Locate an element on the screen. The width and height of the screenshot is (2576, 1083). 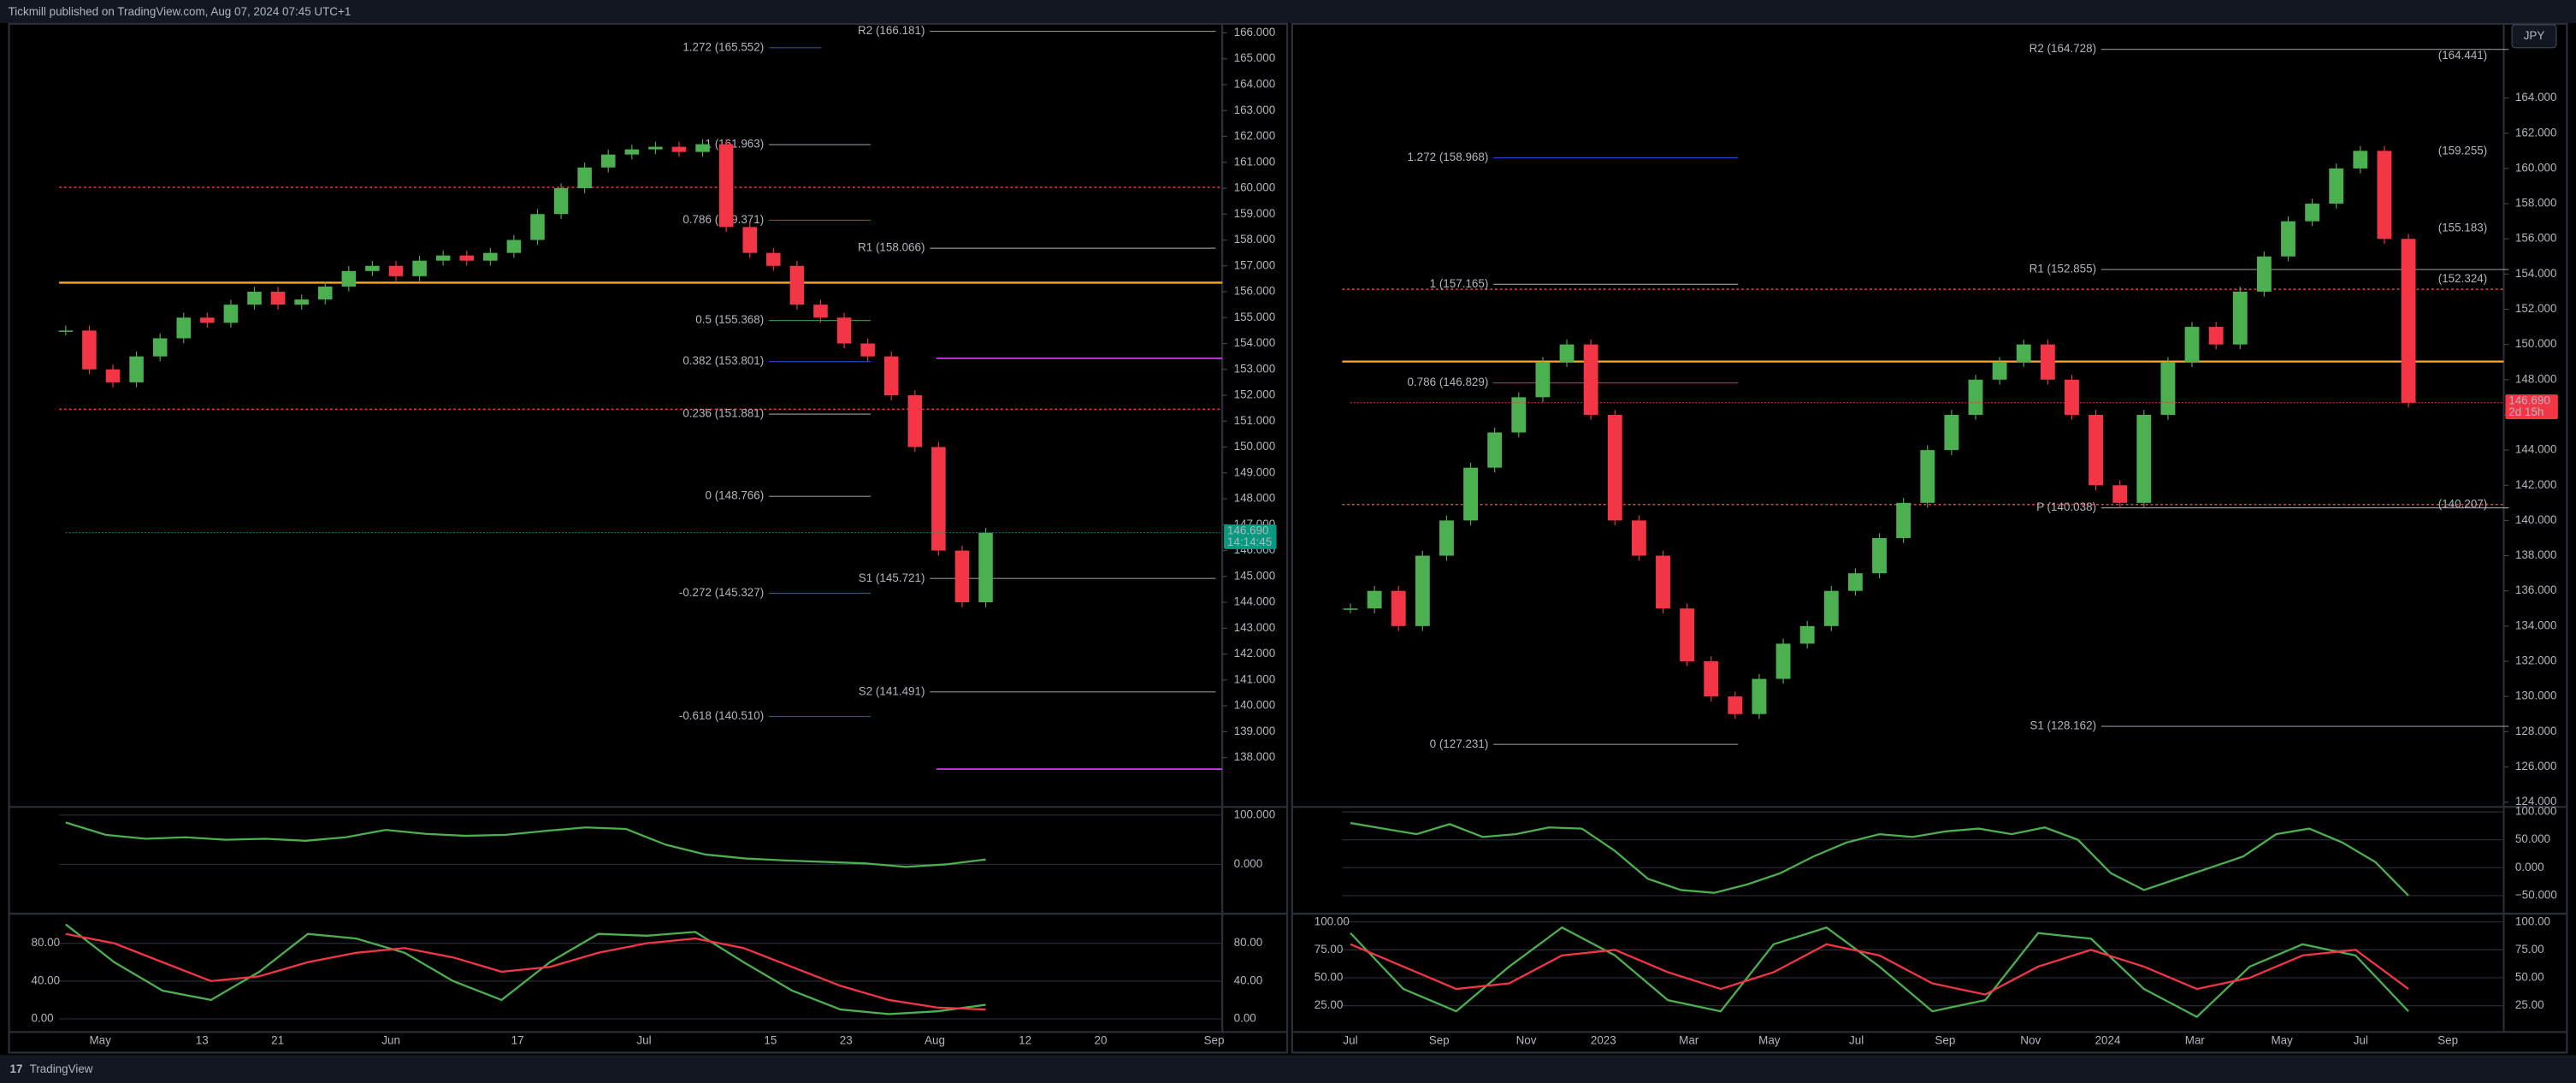
price-tick-label: 124.000 is located at coordinates (2536, 801).